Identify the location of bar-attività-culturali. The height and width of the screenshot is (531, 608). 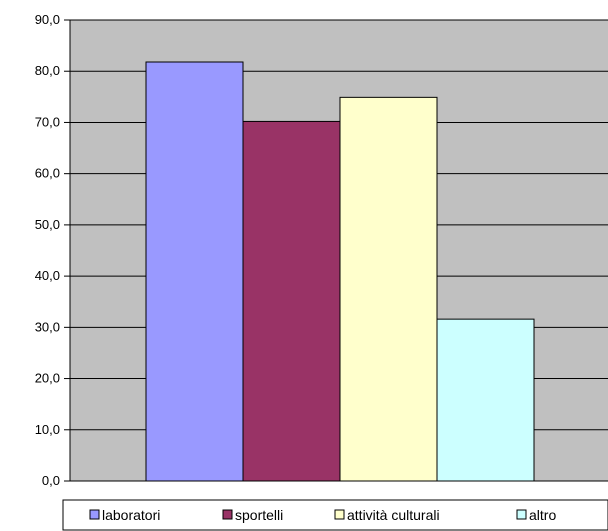
(388, 289).